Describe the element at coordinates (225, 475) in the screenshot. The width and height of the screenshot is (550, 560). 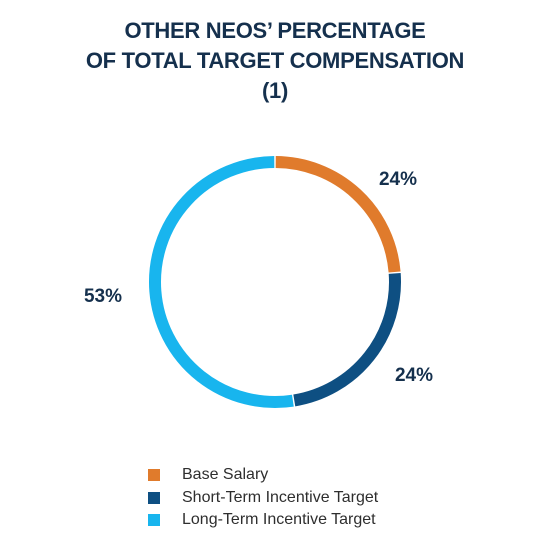
I see `legend-label-base-salary: Base Salary` at that location.